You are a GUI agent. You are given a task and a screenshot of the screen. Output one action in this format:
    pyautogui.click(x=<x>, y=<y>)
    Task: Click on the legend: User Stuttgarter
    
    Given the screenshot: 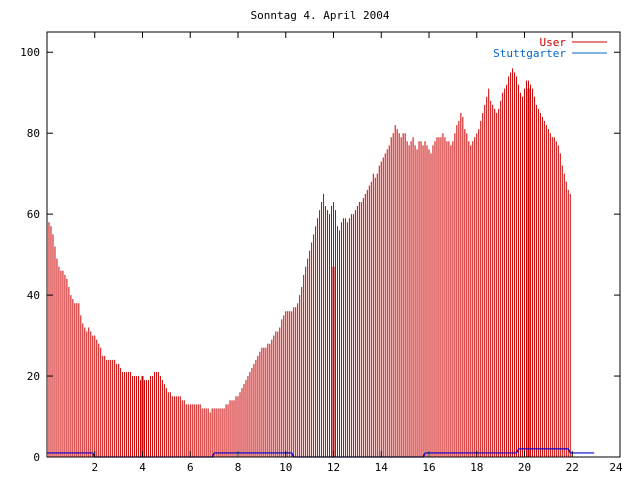 What is the action you would take?
    pyautogui.click(x=550, y=48)
    